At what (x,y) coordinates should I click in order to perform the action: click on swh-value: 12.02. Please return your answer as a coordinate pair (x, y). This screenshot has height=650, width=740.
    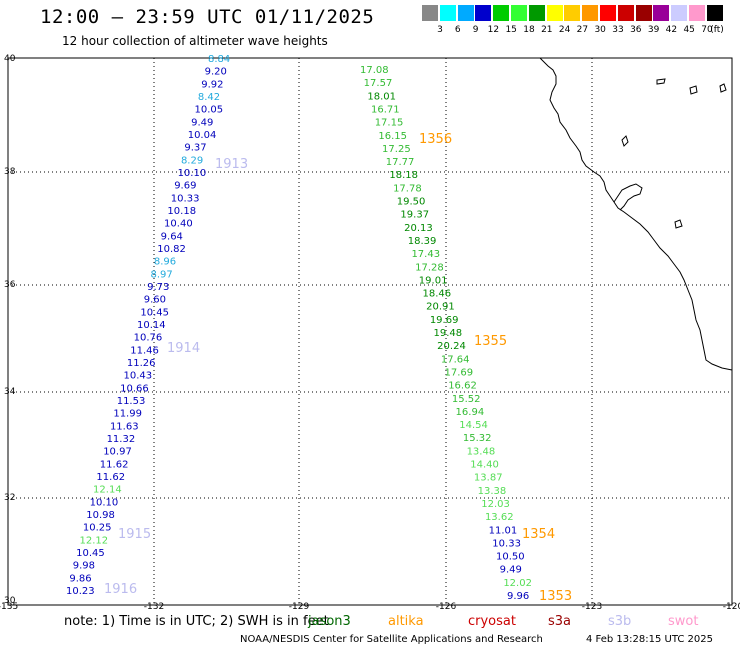
    Looking at the image, I should click on (517, 583).